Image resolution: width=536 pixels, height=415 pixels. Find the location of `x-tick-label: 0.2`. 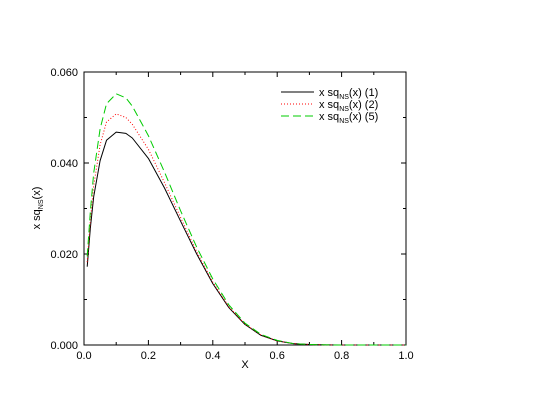

x-tick-label: 0.2 is located at coordinates (148, 356).